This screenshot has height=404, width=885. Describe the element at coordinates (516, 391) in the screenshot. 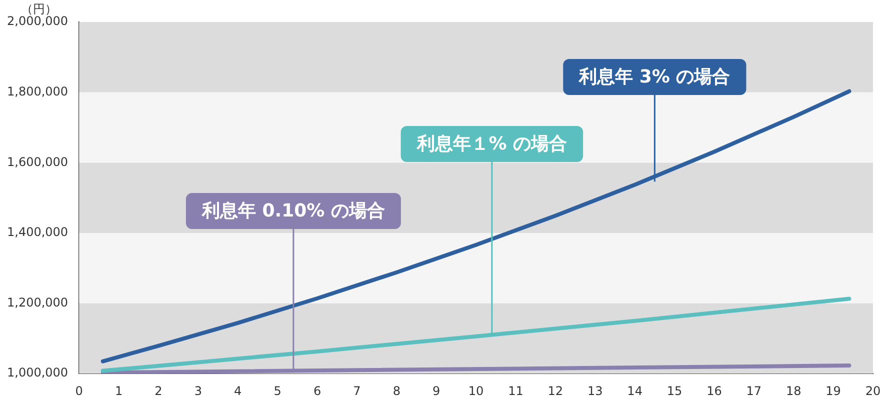

I see `x-tick-label: 11` at that location.